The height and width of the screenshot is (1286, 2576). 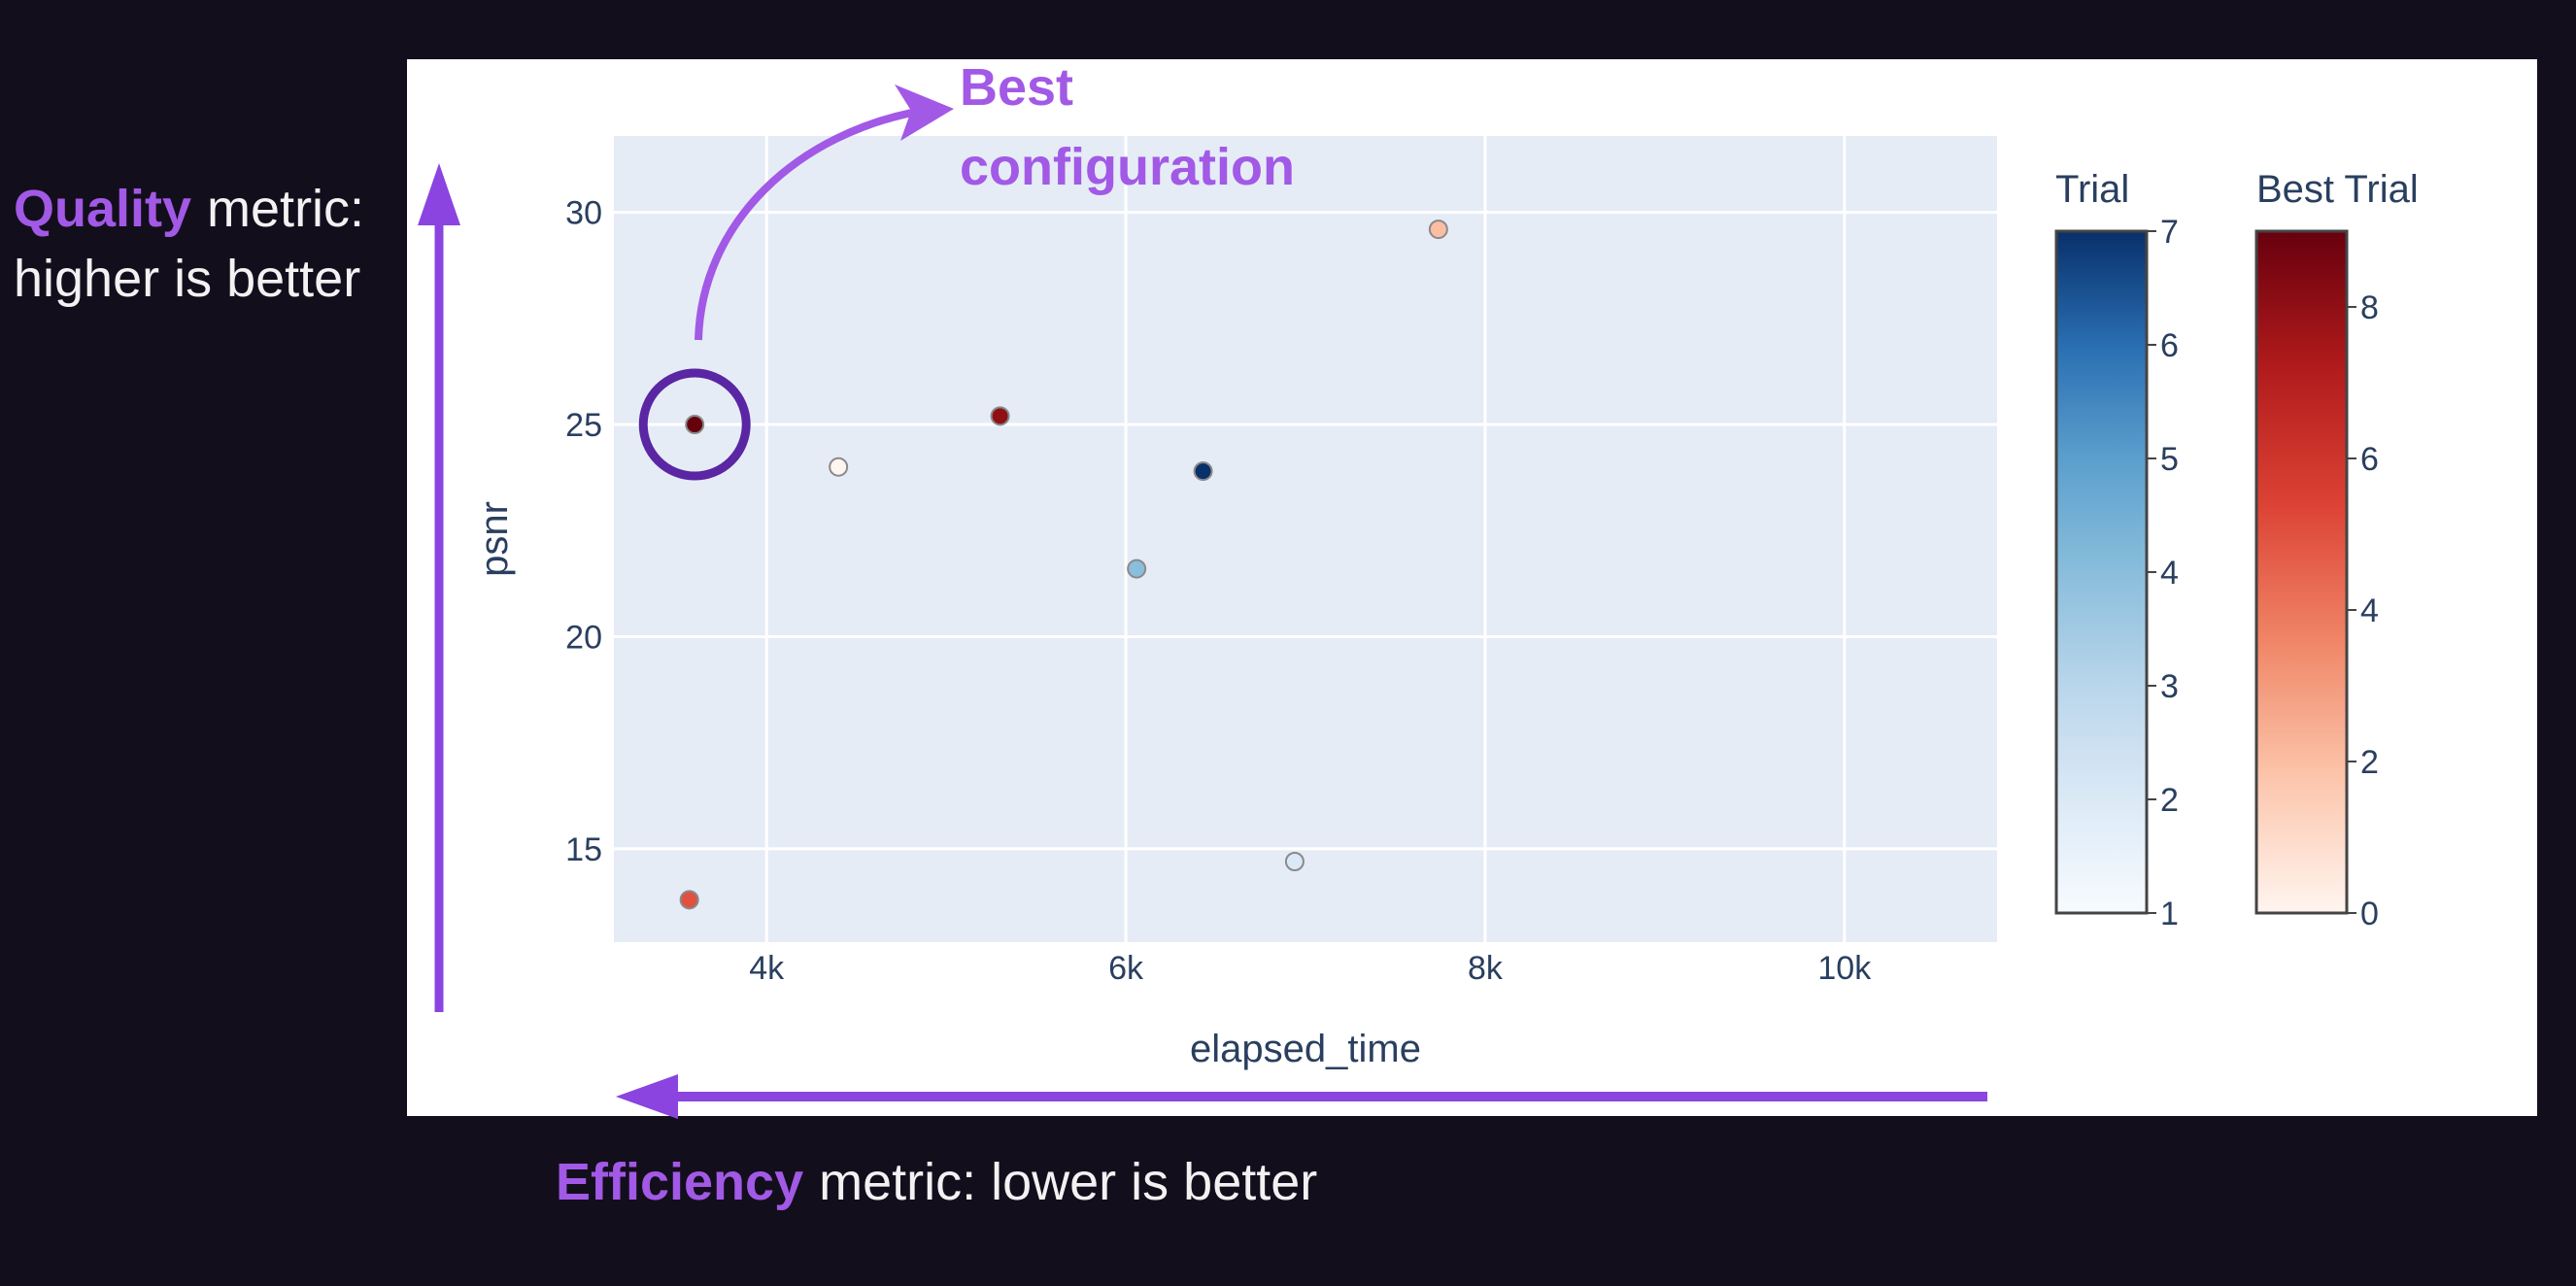 I want to click on best-configuration-ring, so click(x=694, y=424).